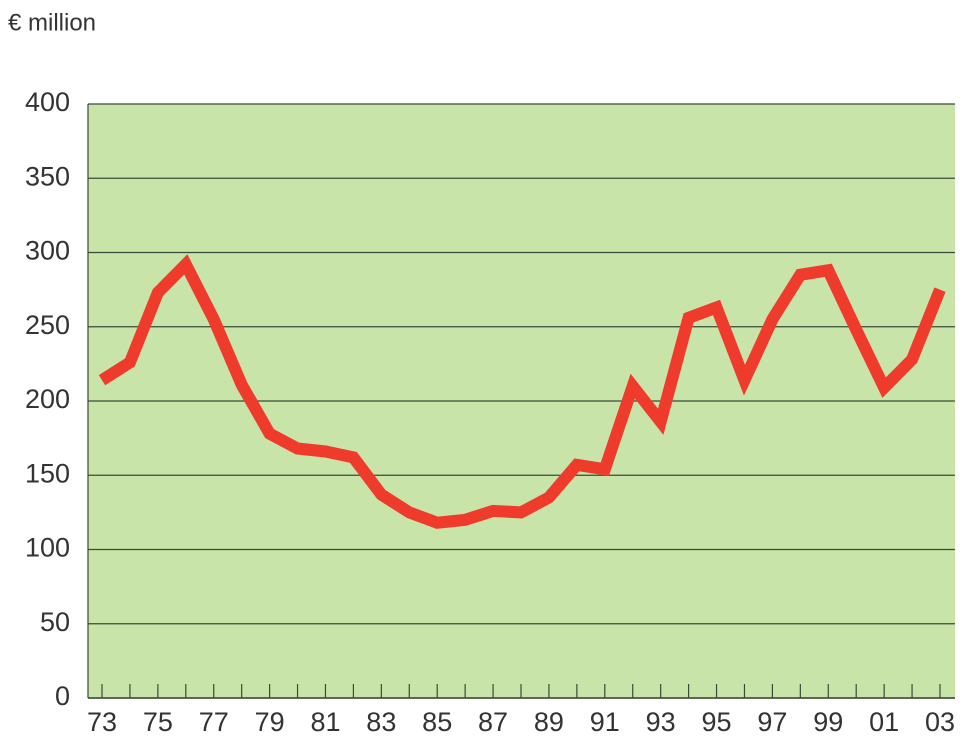  What do you see at coordinates (47, 102) in the screenshot?
I see `y-tick-label: 400` at bounding box center [47, 102].